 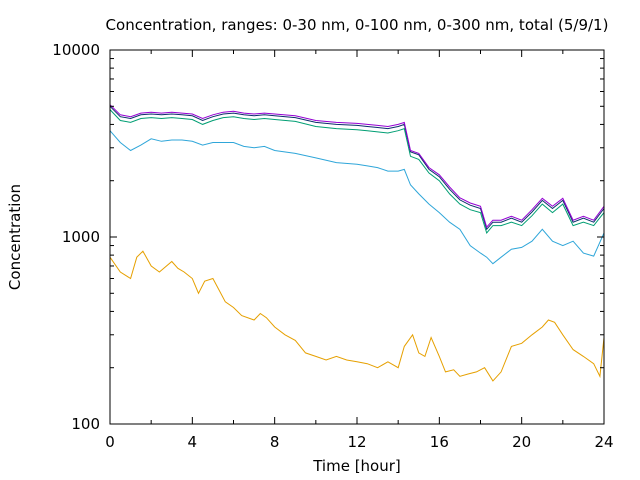 What do you see at coordinates (356, 466) in the screenshot?
I see `x-axis-label: Time [hour]` at bounding box center [356, 466].